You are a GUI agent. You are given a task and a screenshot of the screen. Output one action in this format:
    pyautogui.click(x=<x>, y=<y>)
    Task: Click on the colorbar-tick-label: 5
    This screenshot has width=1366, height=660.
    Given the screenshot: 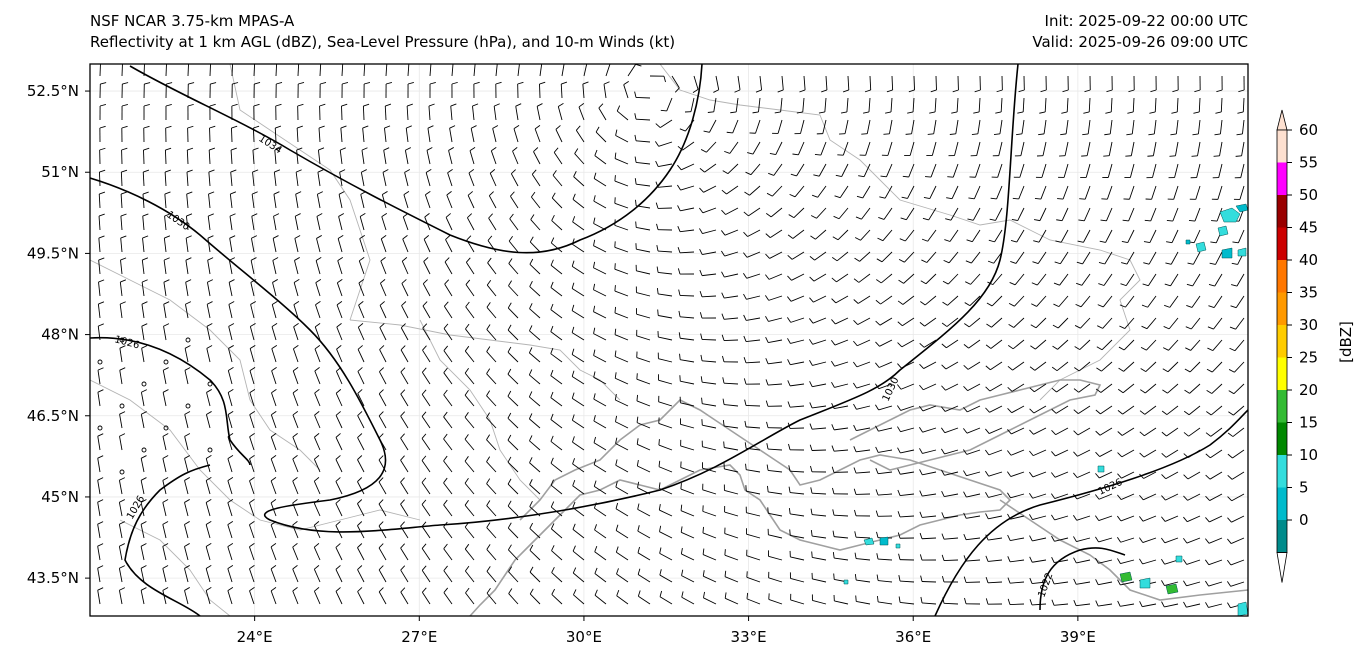 What is the action you would take?
    pyautogui.click(x=1304, y=488)
    